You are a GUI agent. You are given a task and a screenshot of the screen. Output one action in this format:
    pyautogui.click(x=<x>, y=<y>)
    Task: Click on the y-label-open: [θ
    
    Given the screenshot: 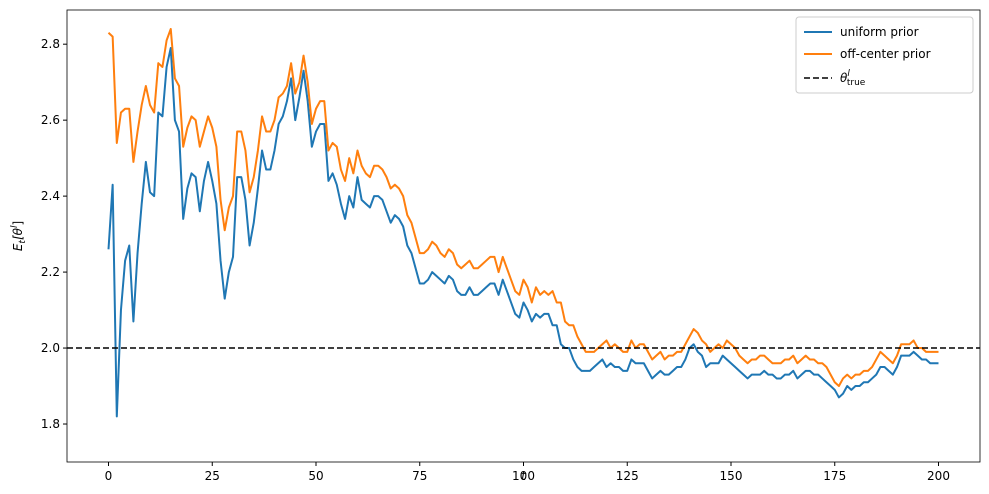 What is the action you would take?
    pyautogui.click(x=18, y=233)
    